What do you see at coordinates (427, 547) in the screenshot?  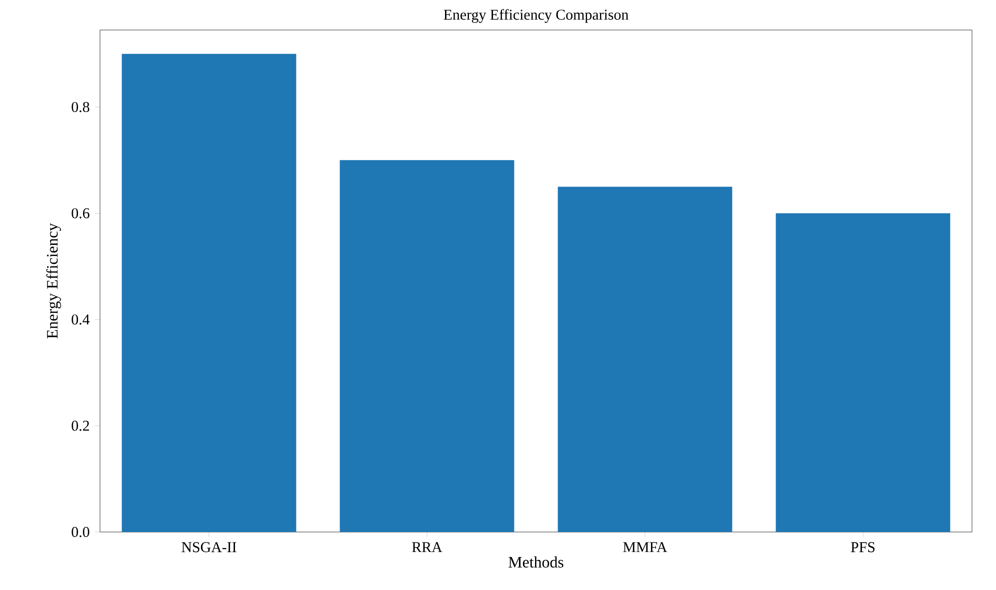 I see `x-tick-label: RRA` at bounding box center [427, 547].